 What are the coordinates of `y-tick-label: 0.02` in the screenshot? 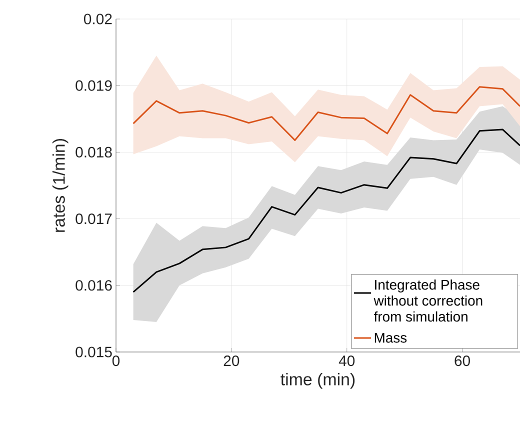 It's located at (98, 19).